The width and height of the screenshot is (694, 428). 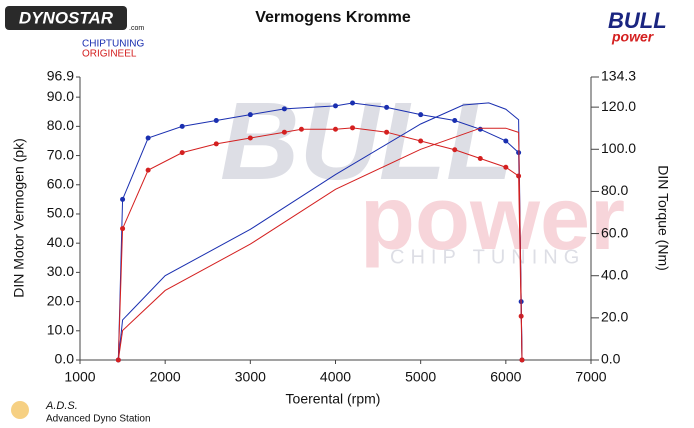 I want to click on y2-tick-label: 120.0, so click(x=618, y=106).